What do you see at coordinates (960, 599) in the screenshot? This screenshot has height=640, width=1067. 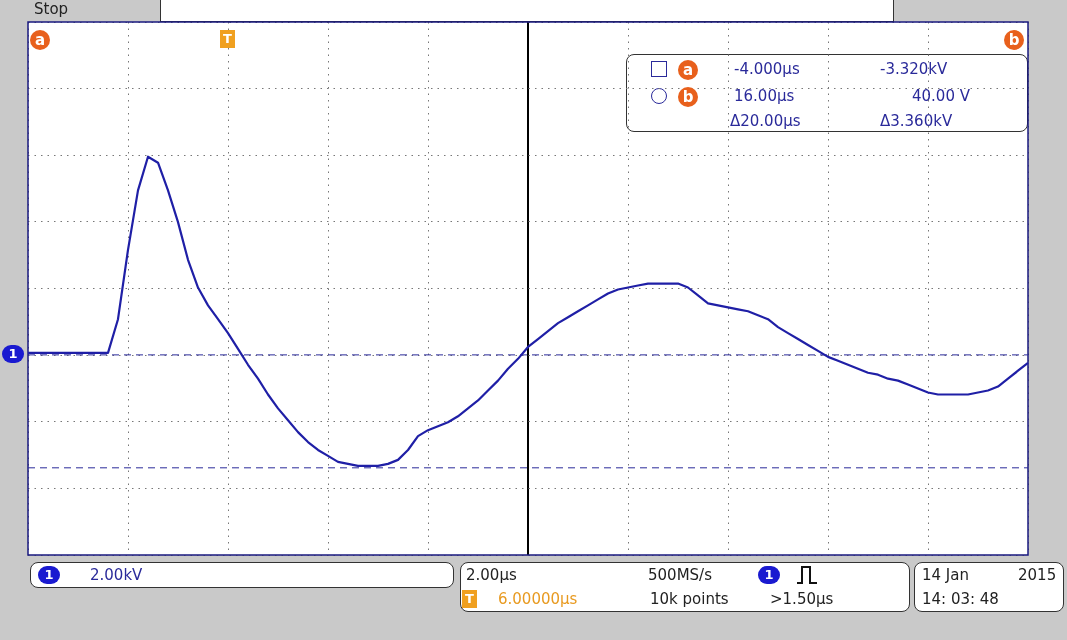 I see `text: 14: 03: 48` at bounding box center [960, 599].